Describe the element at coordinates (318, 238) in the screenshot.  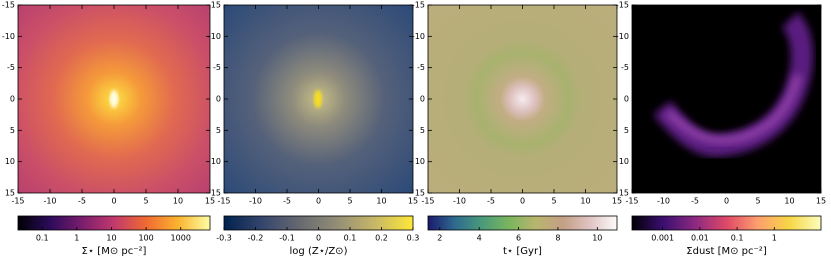
I see `colorbar-tick-label: 0` at that location.